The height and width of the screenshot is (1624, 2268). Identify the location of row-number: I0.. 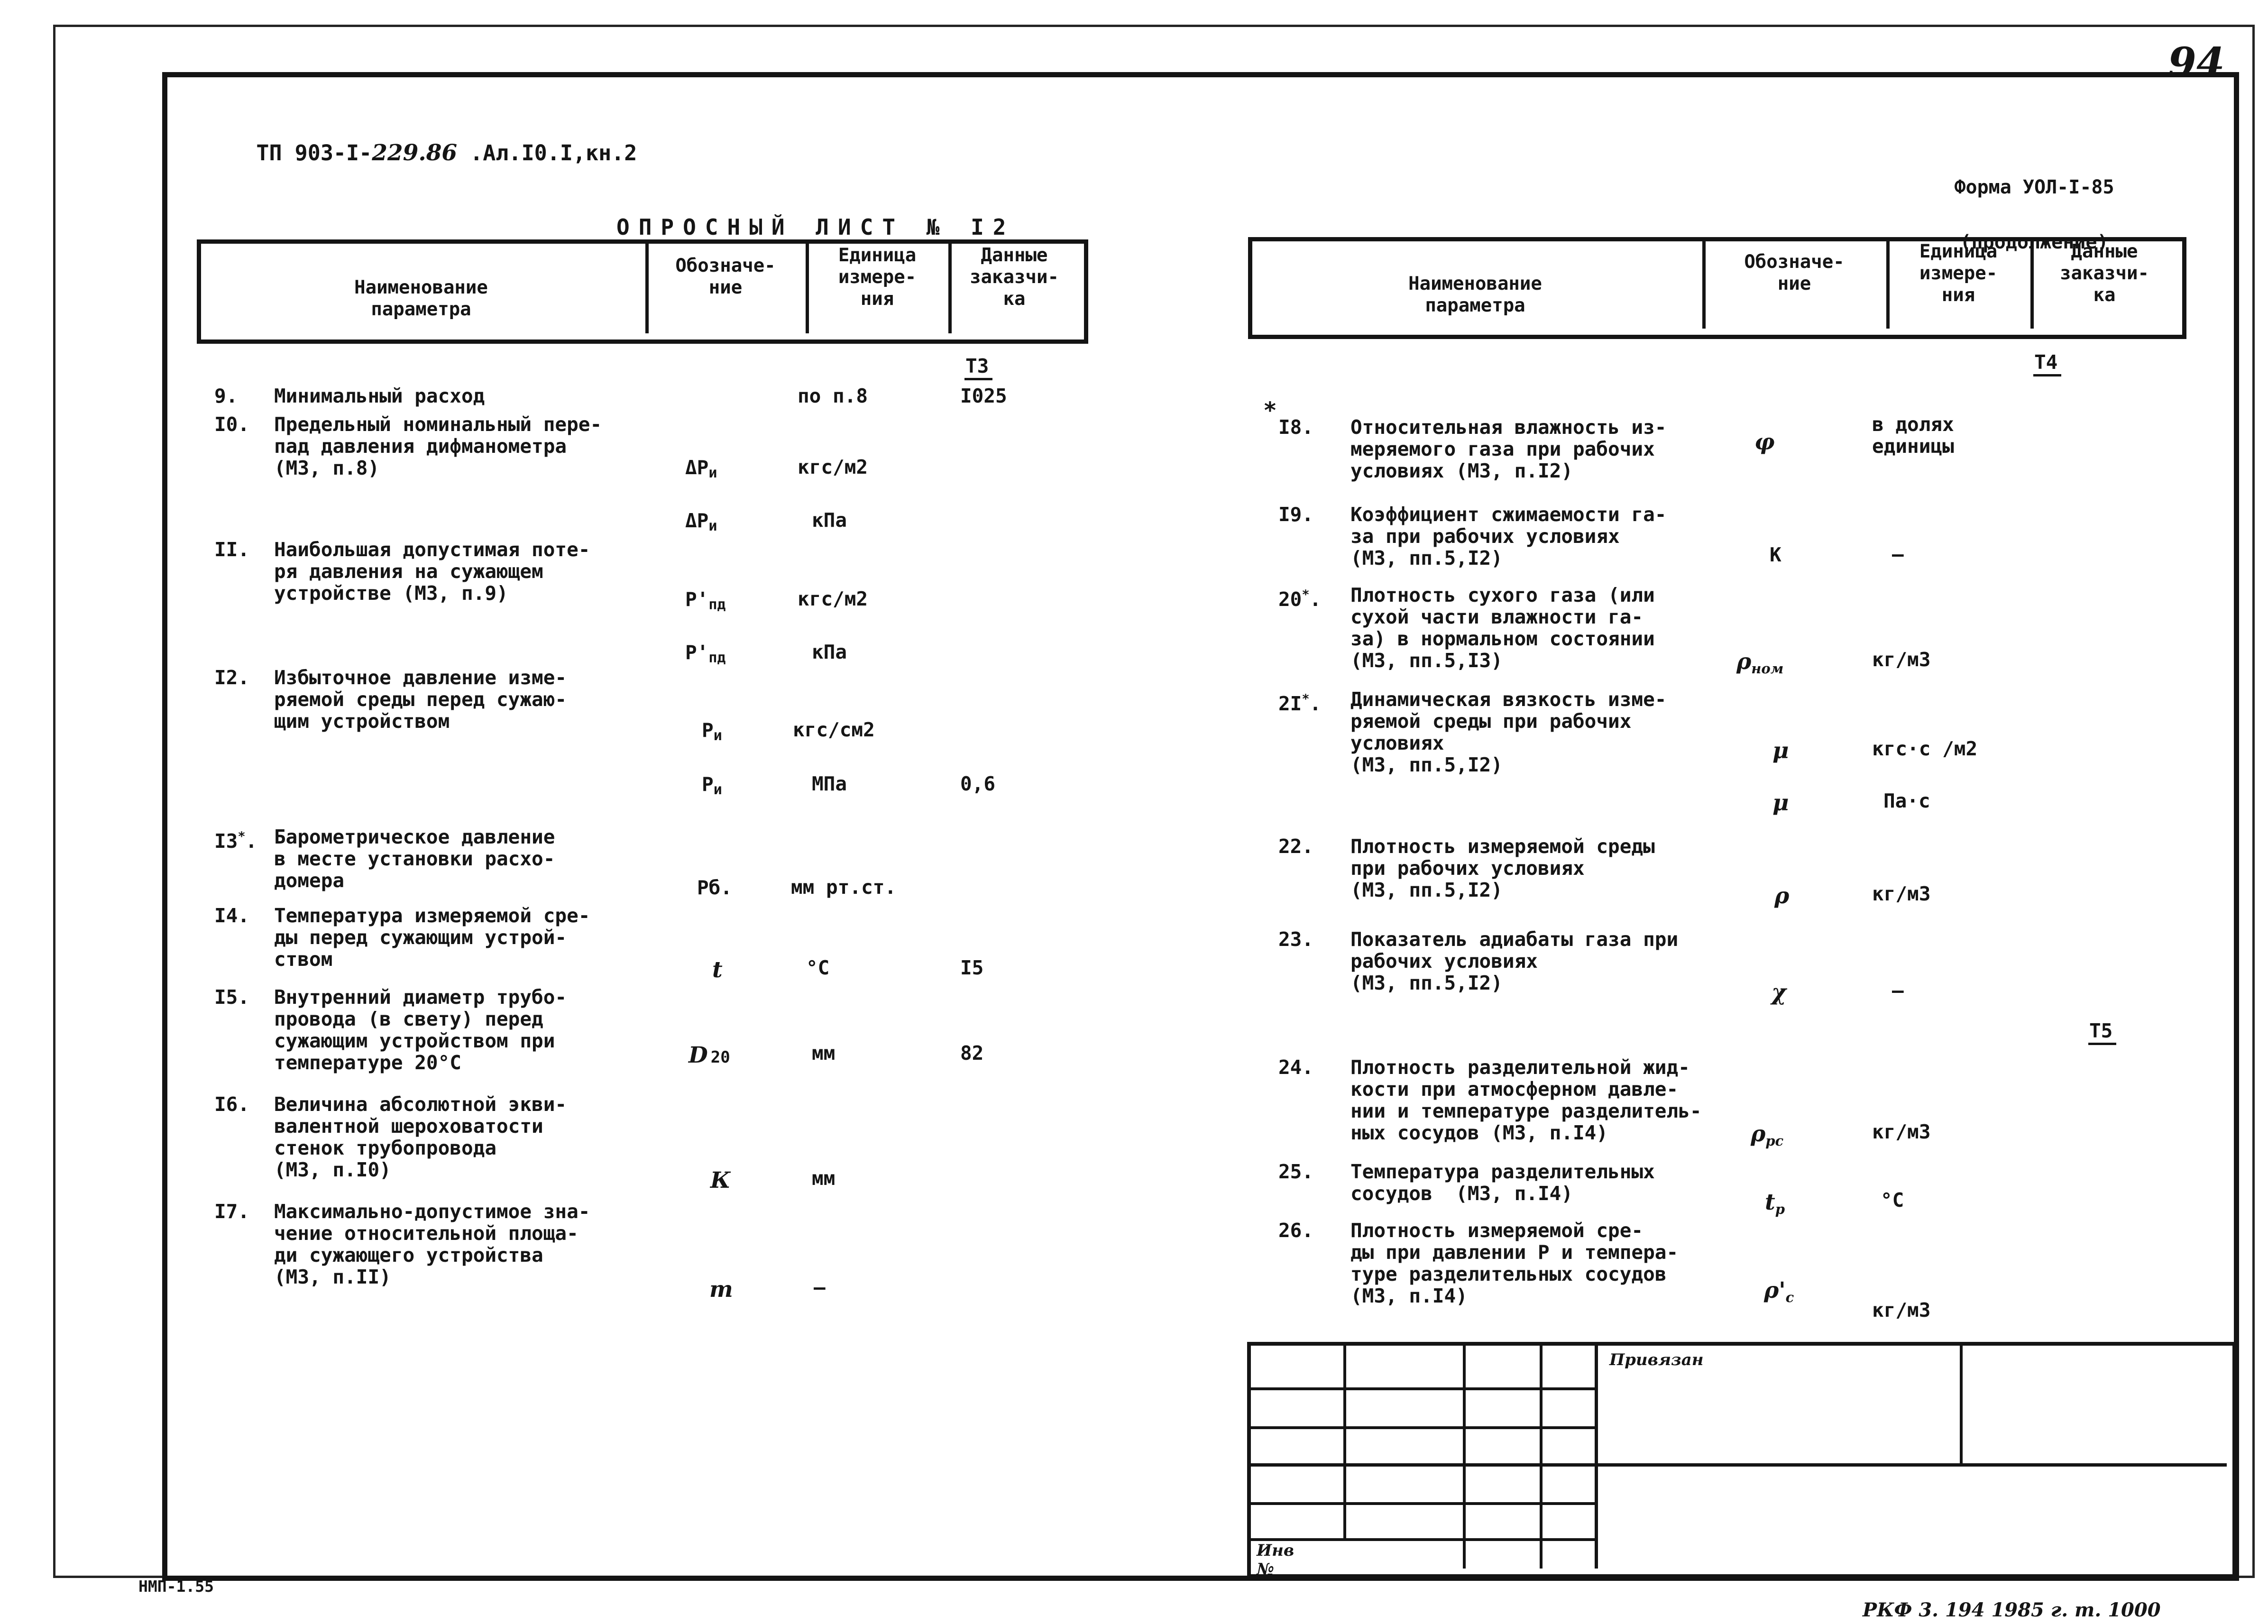
(232, 424).